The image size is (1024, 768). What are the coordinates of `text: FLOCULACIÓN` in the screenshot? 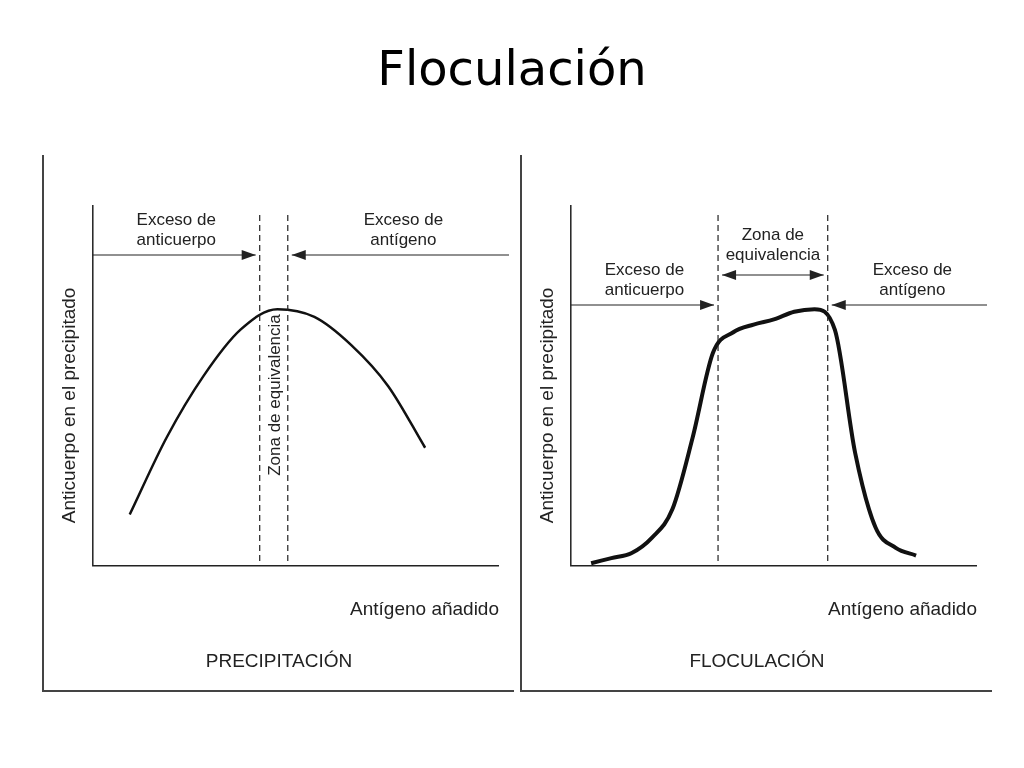 It's located at (757, 661).